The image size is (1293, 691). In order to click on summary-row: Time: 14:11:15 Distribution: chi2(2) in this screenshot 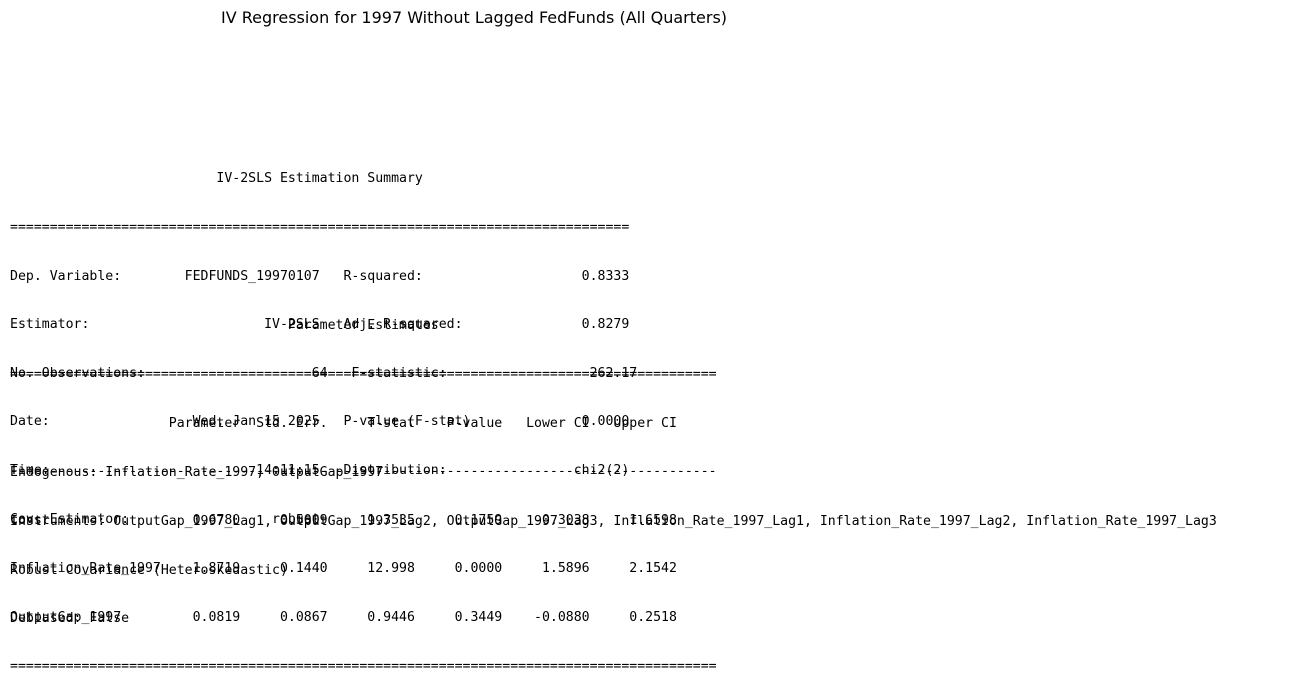, I will do `click(320, 470)`.